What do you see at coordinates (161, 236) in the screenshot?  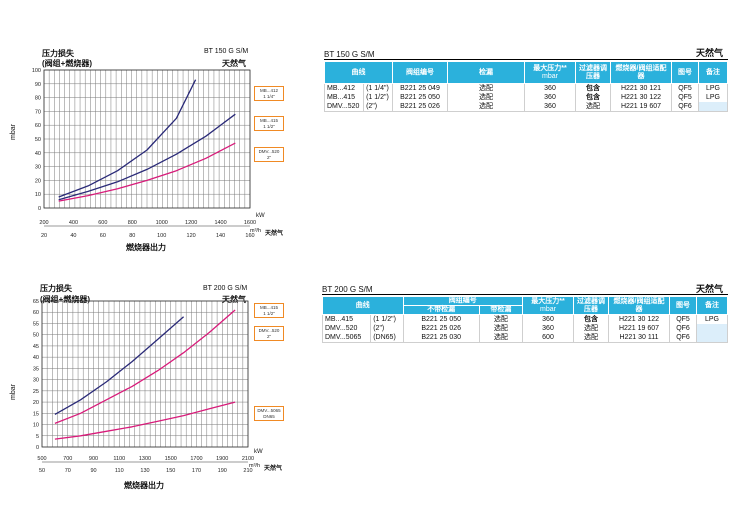 I see `x-tick-label-m3h: 100` at bounding box center [161, 236].